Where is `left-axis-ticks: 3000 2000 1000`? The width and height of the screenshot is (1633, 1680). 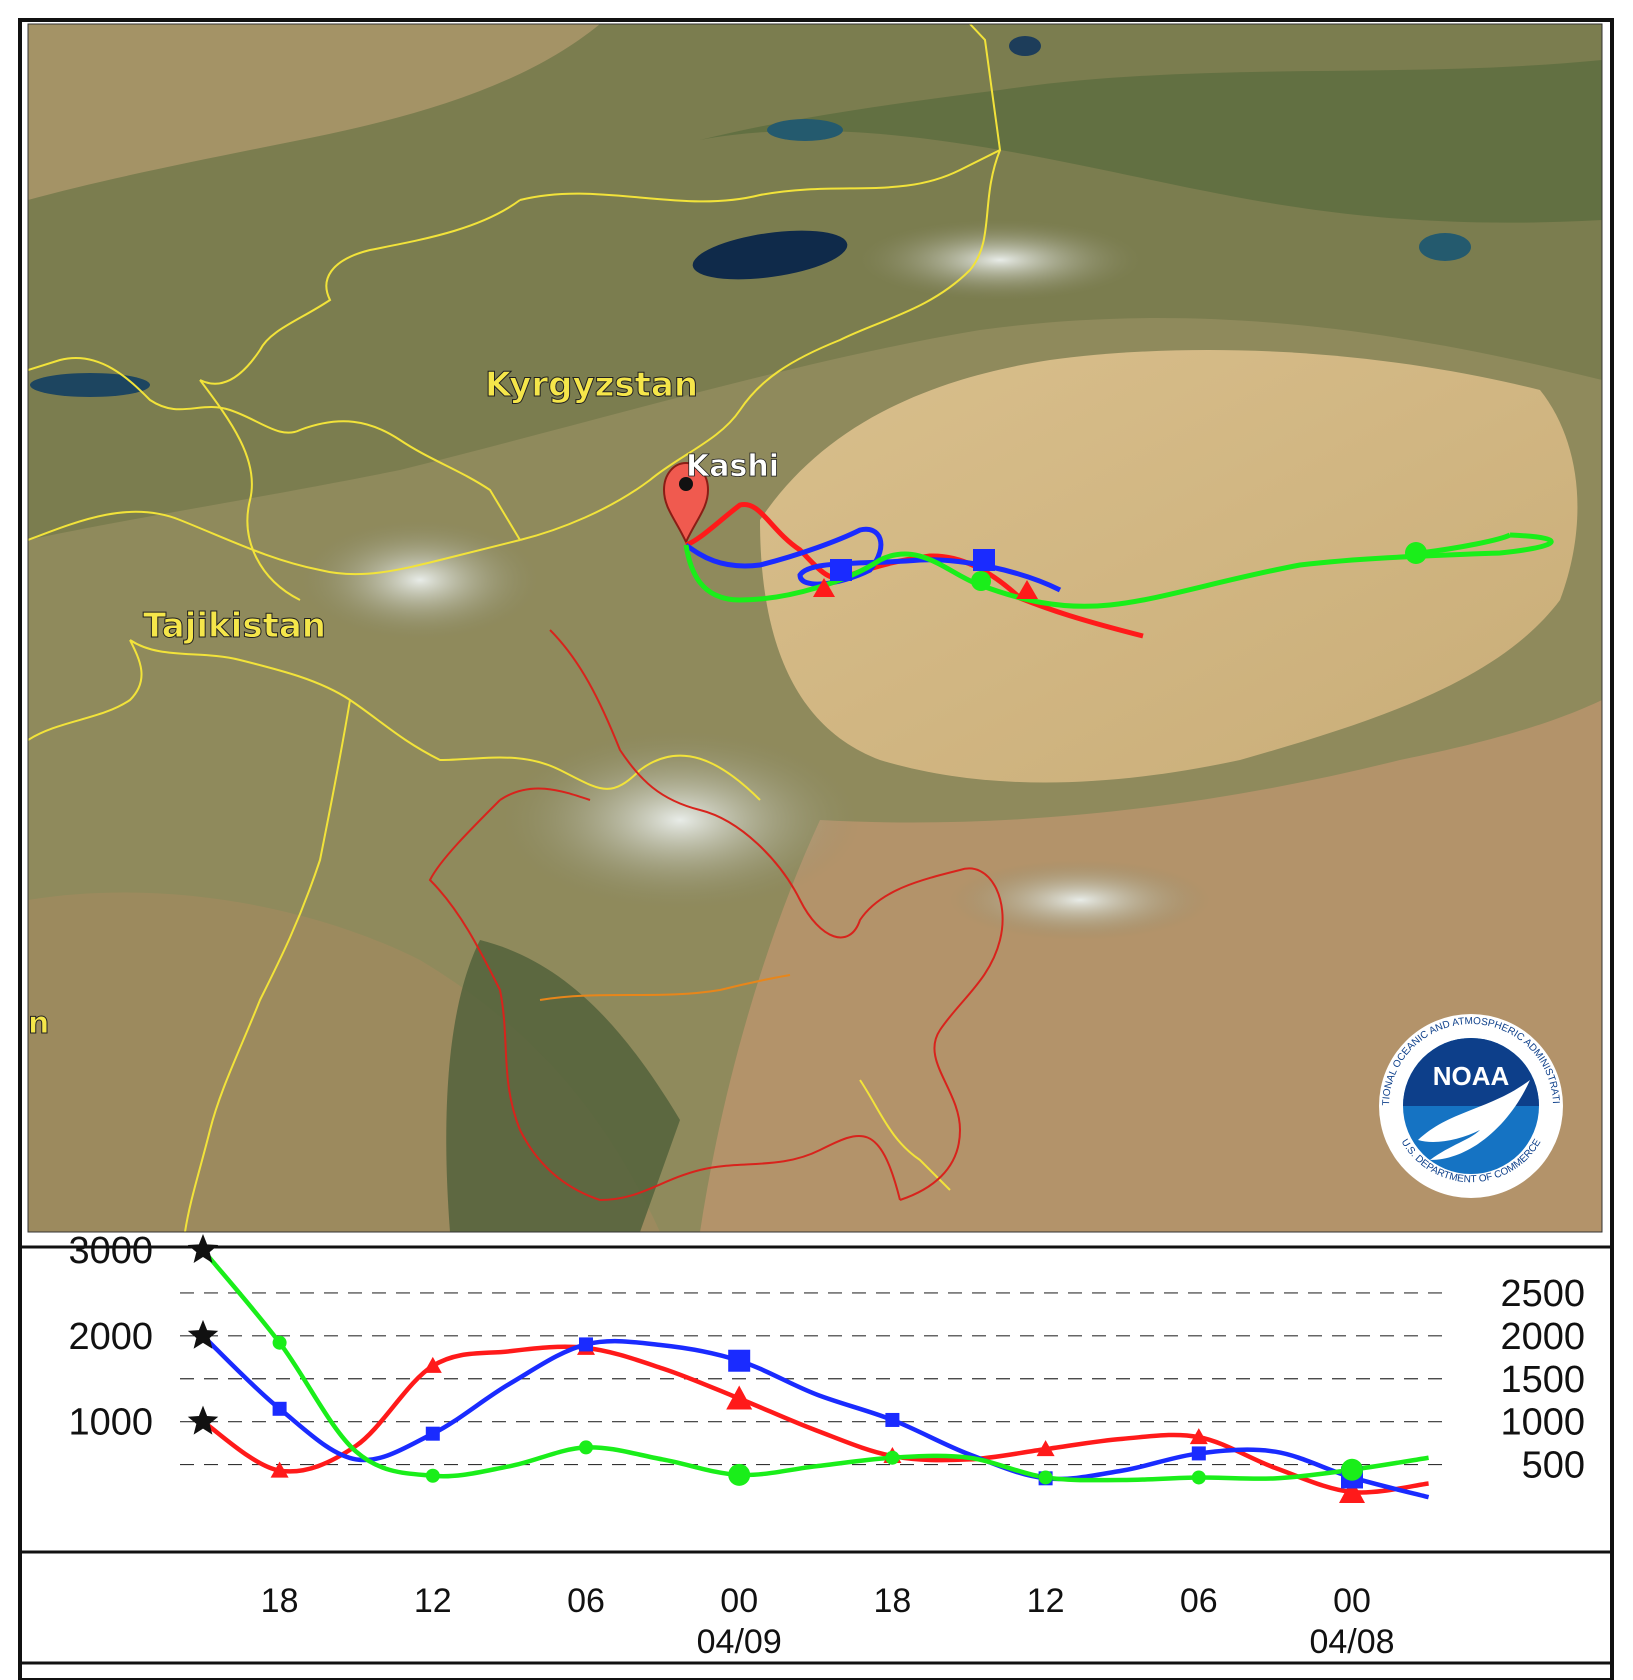 left-axis-ticks: 3000 2000 1000 is located at coordinates (110, 1337).